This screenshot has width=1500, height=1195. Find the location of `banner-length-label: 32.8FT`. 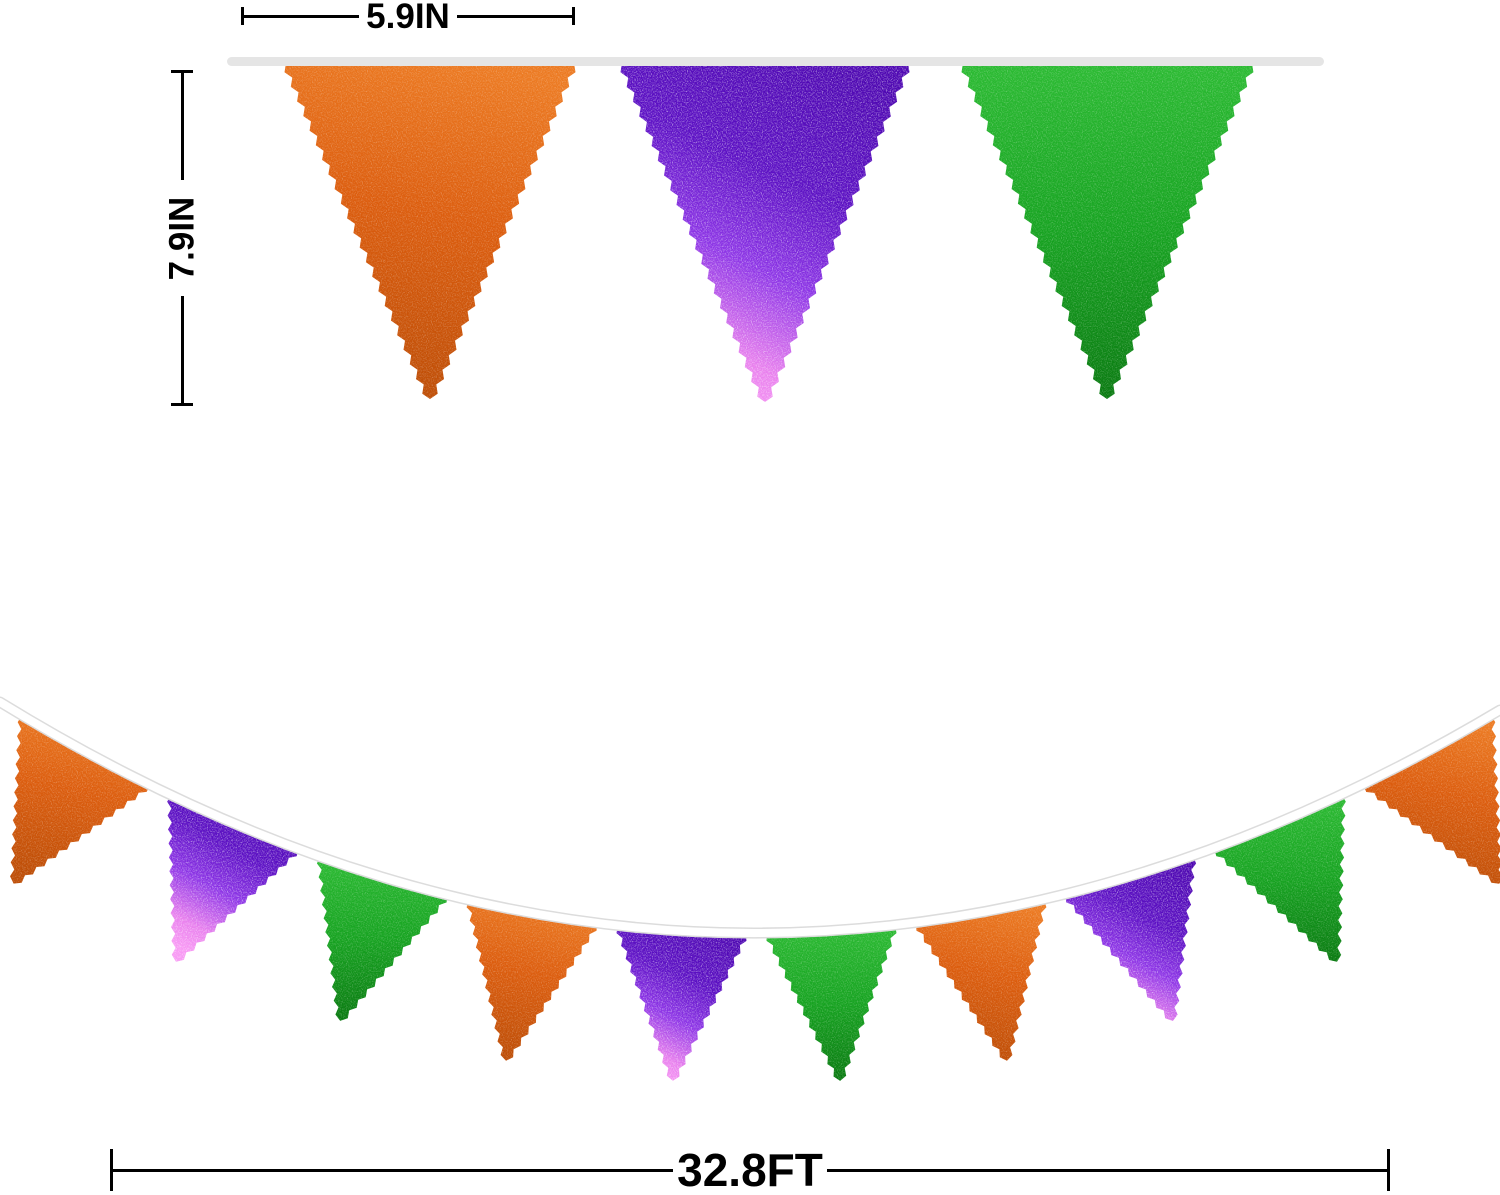

banner-length-label: 32.8FT is located at coordinates (750, 1169).